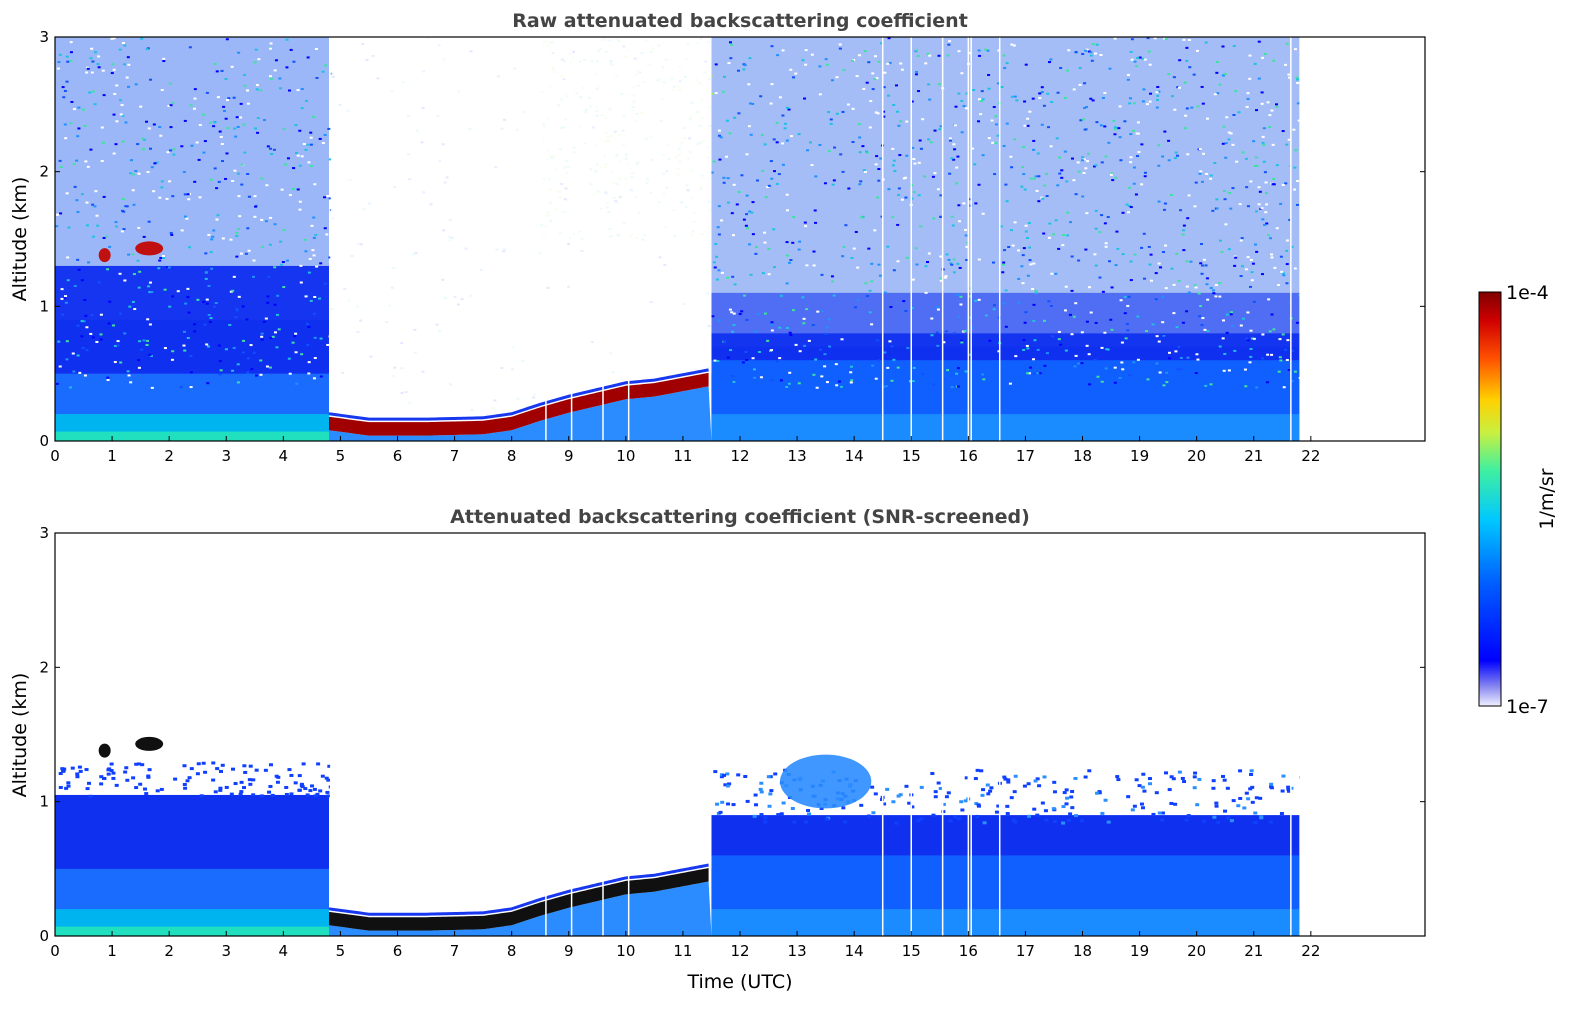 Image resolution: width=1595 pixels, height=1020 pixels. I want to click on panel2-x-ticks: 0 1 2 3 4 5 6 7 8 9 10 11 12 13 14 15 16 17 18 19 20 21 22, so click(685, 945).